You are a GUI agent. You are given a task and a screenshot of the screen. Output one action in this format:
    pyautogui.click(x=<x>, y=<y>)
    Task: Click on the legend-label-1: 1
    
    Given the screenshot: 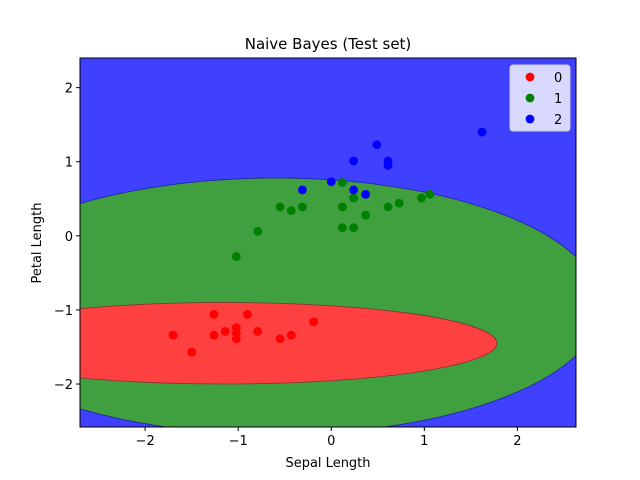 What is the action you would take?
    pyautogui.click(x=558, y=99)
    